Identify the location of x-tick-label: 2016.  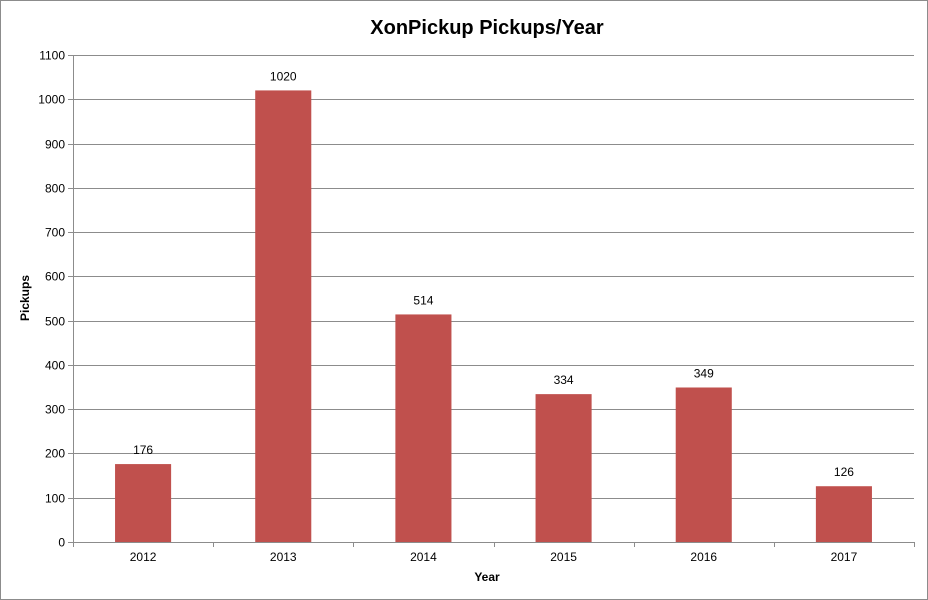
(703, 557).